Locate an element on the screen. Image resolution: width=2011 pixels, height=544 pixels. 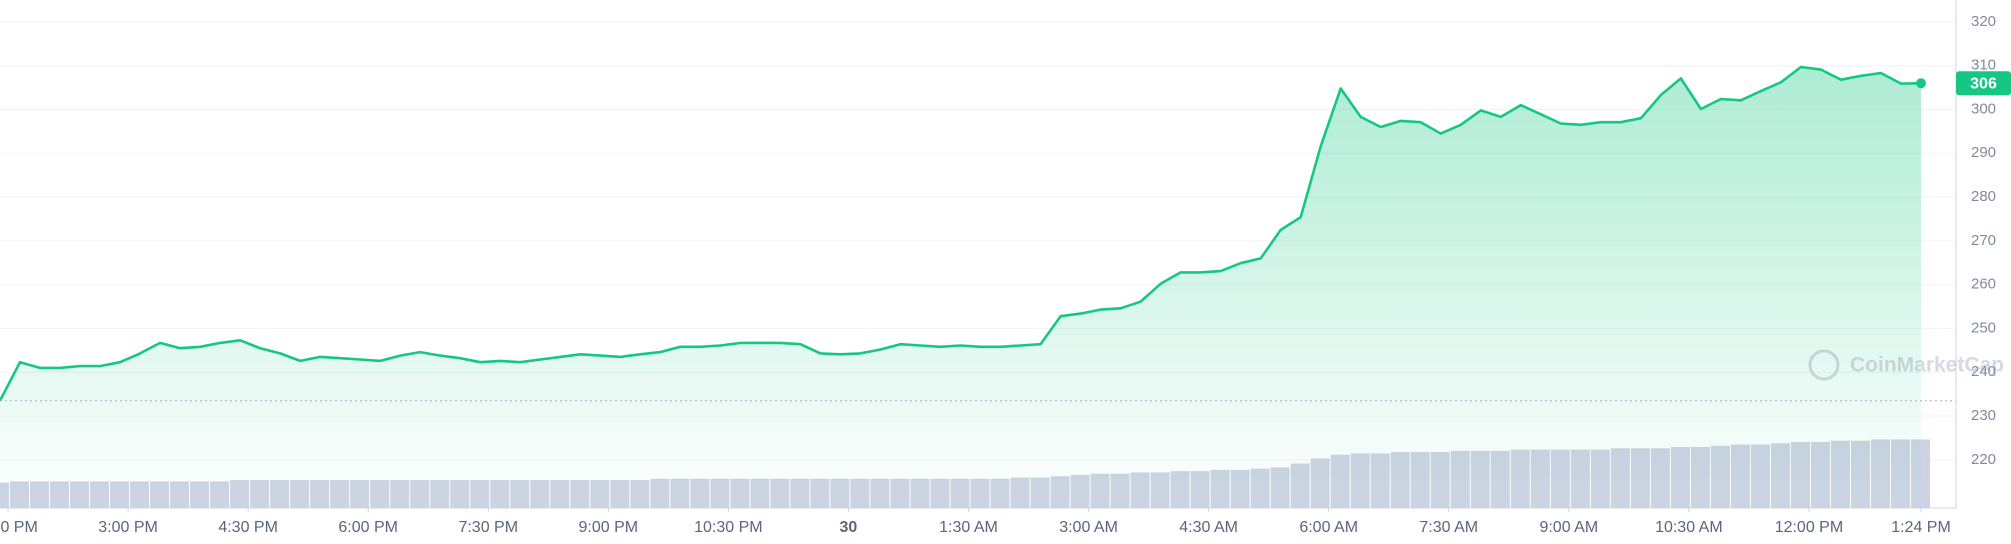
y-tick-label: 240 is located at coordinates (1983, 371).